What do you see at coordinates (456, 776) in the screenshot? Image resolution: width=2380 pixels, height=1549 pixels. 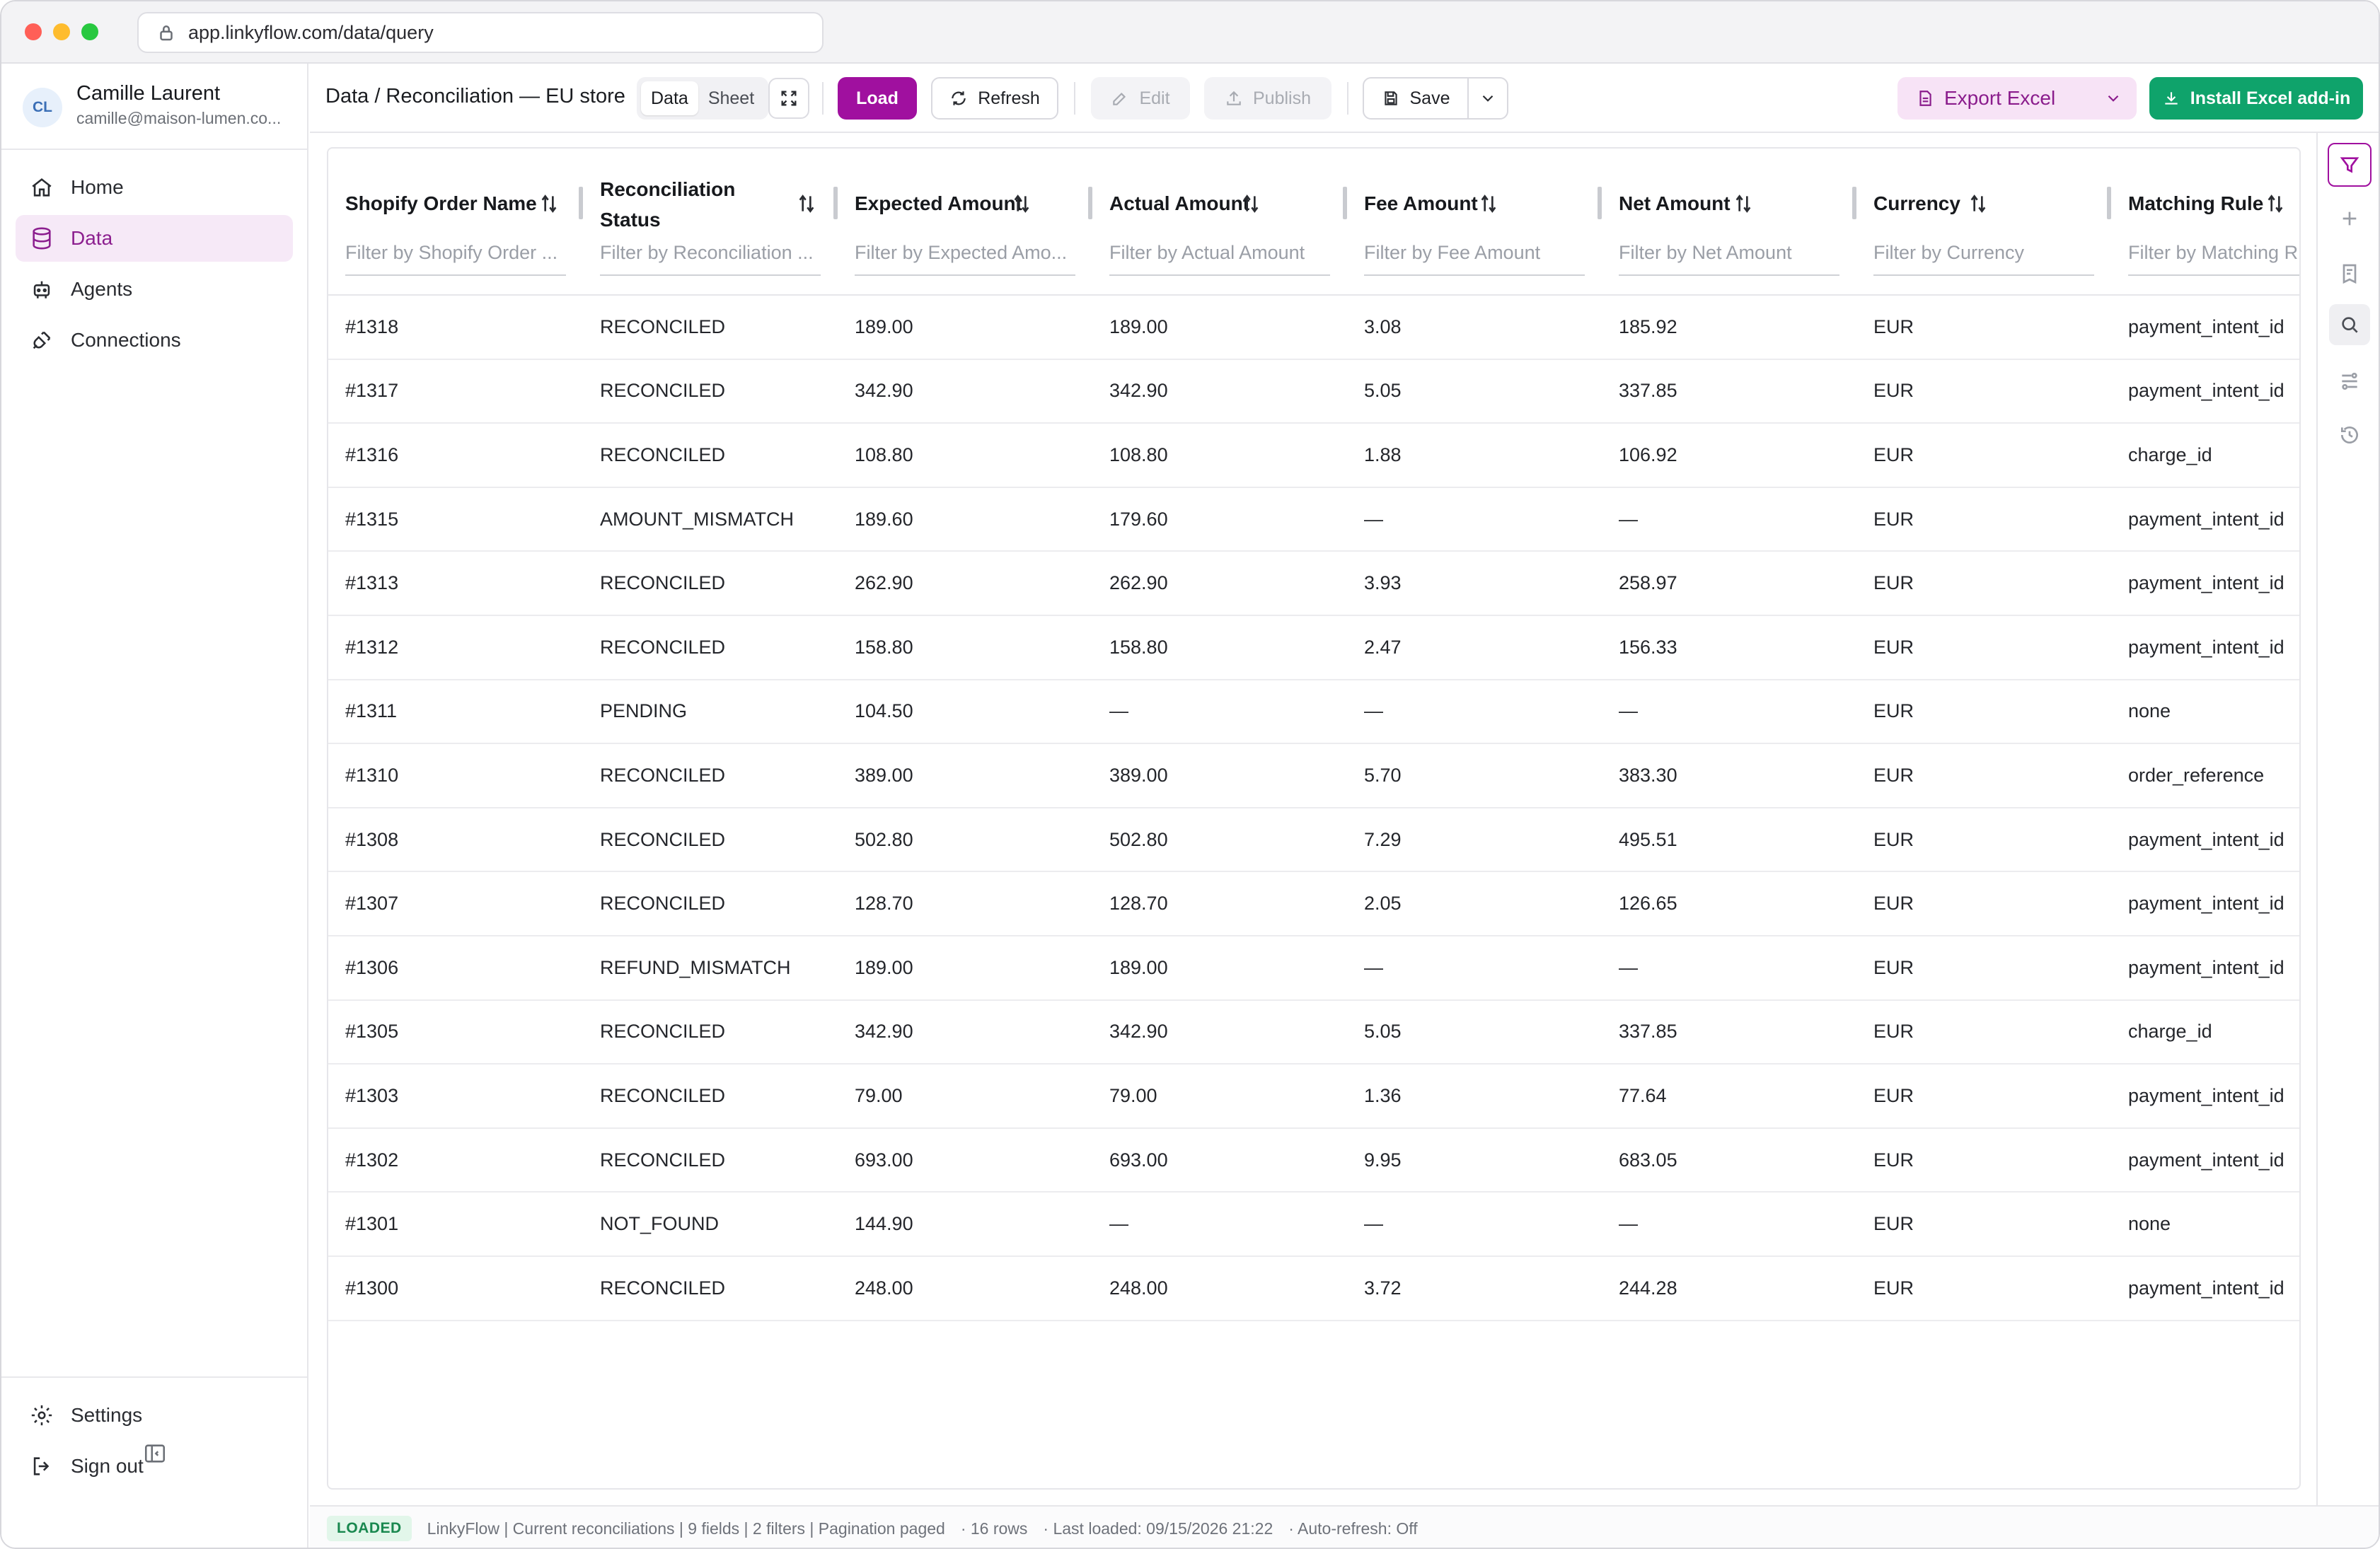 I see `table-cell: #1310` at bounding box center [456, 776].